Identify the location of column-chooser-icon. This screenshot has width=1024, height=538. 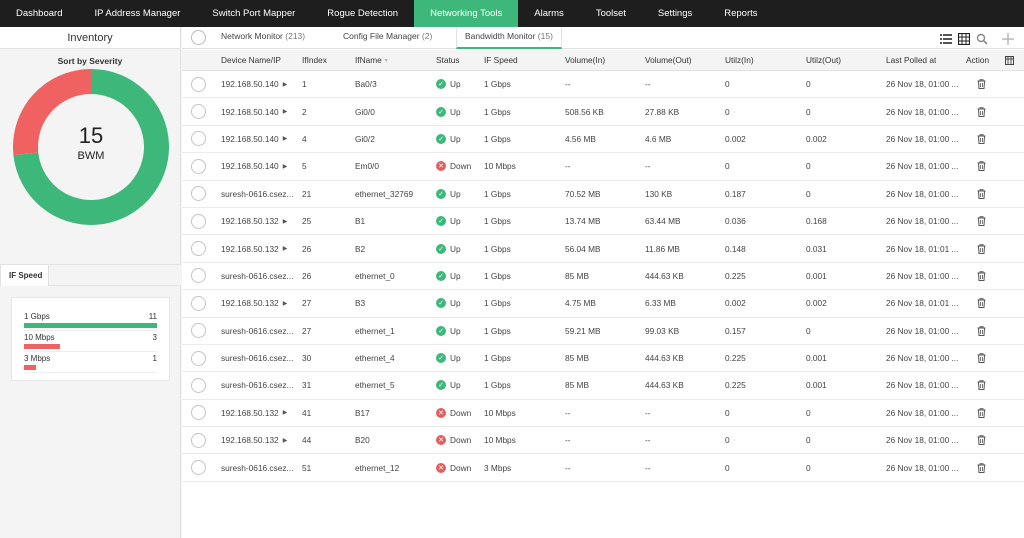
(1009, 60).